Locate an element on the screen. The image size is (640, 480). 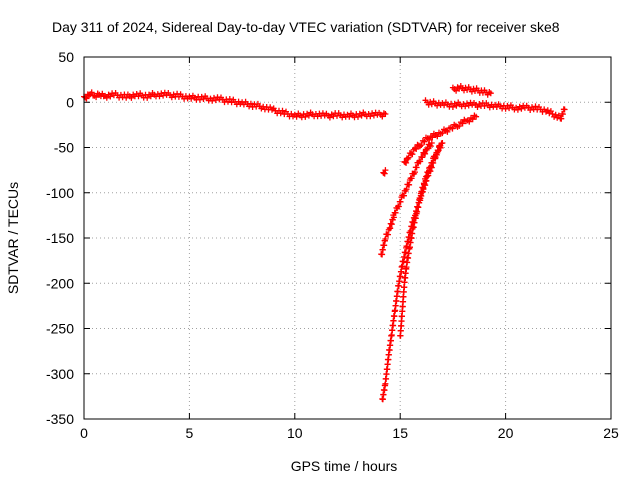
series-isolated-cluster is located at coordinates (384, 172).